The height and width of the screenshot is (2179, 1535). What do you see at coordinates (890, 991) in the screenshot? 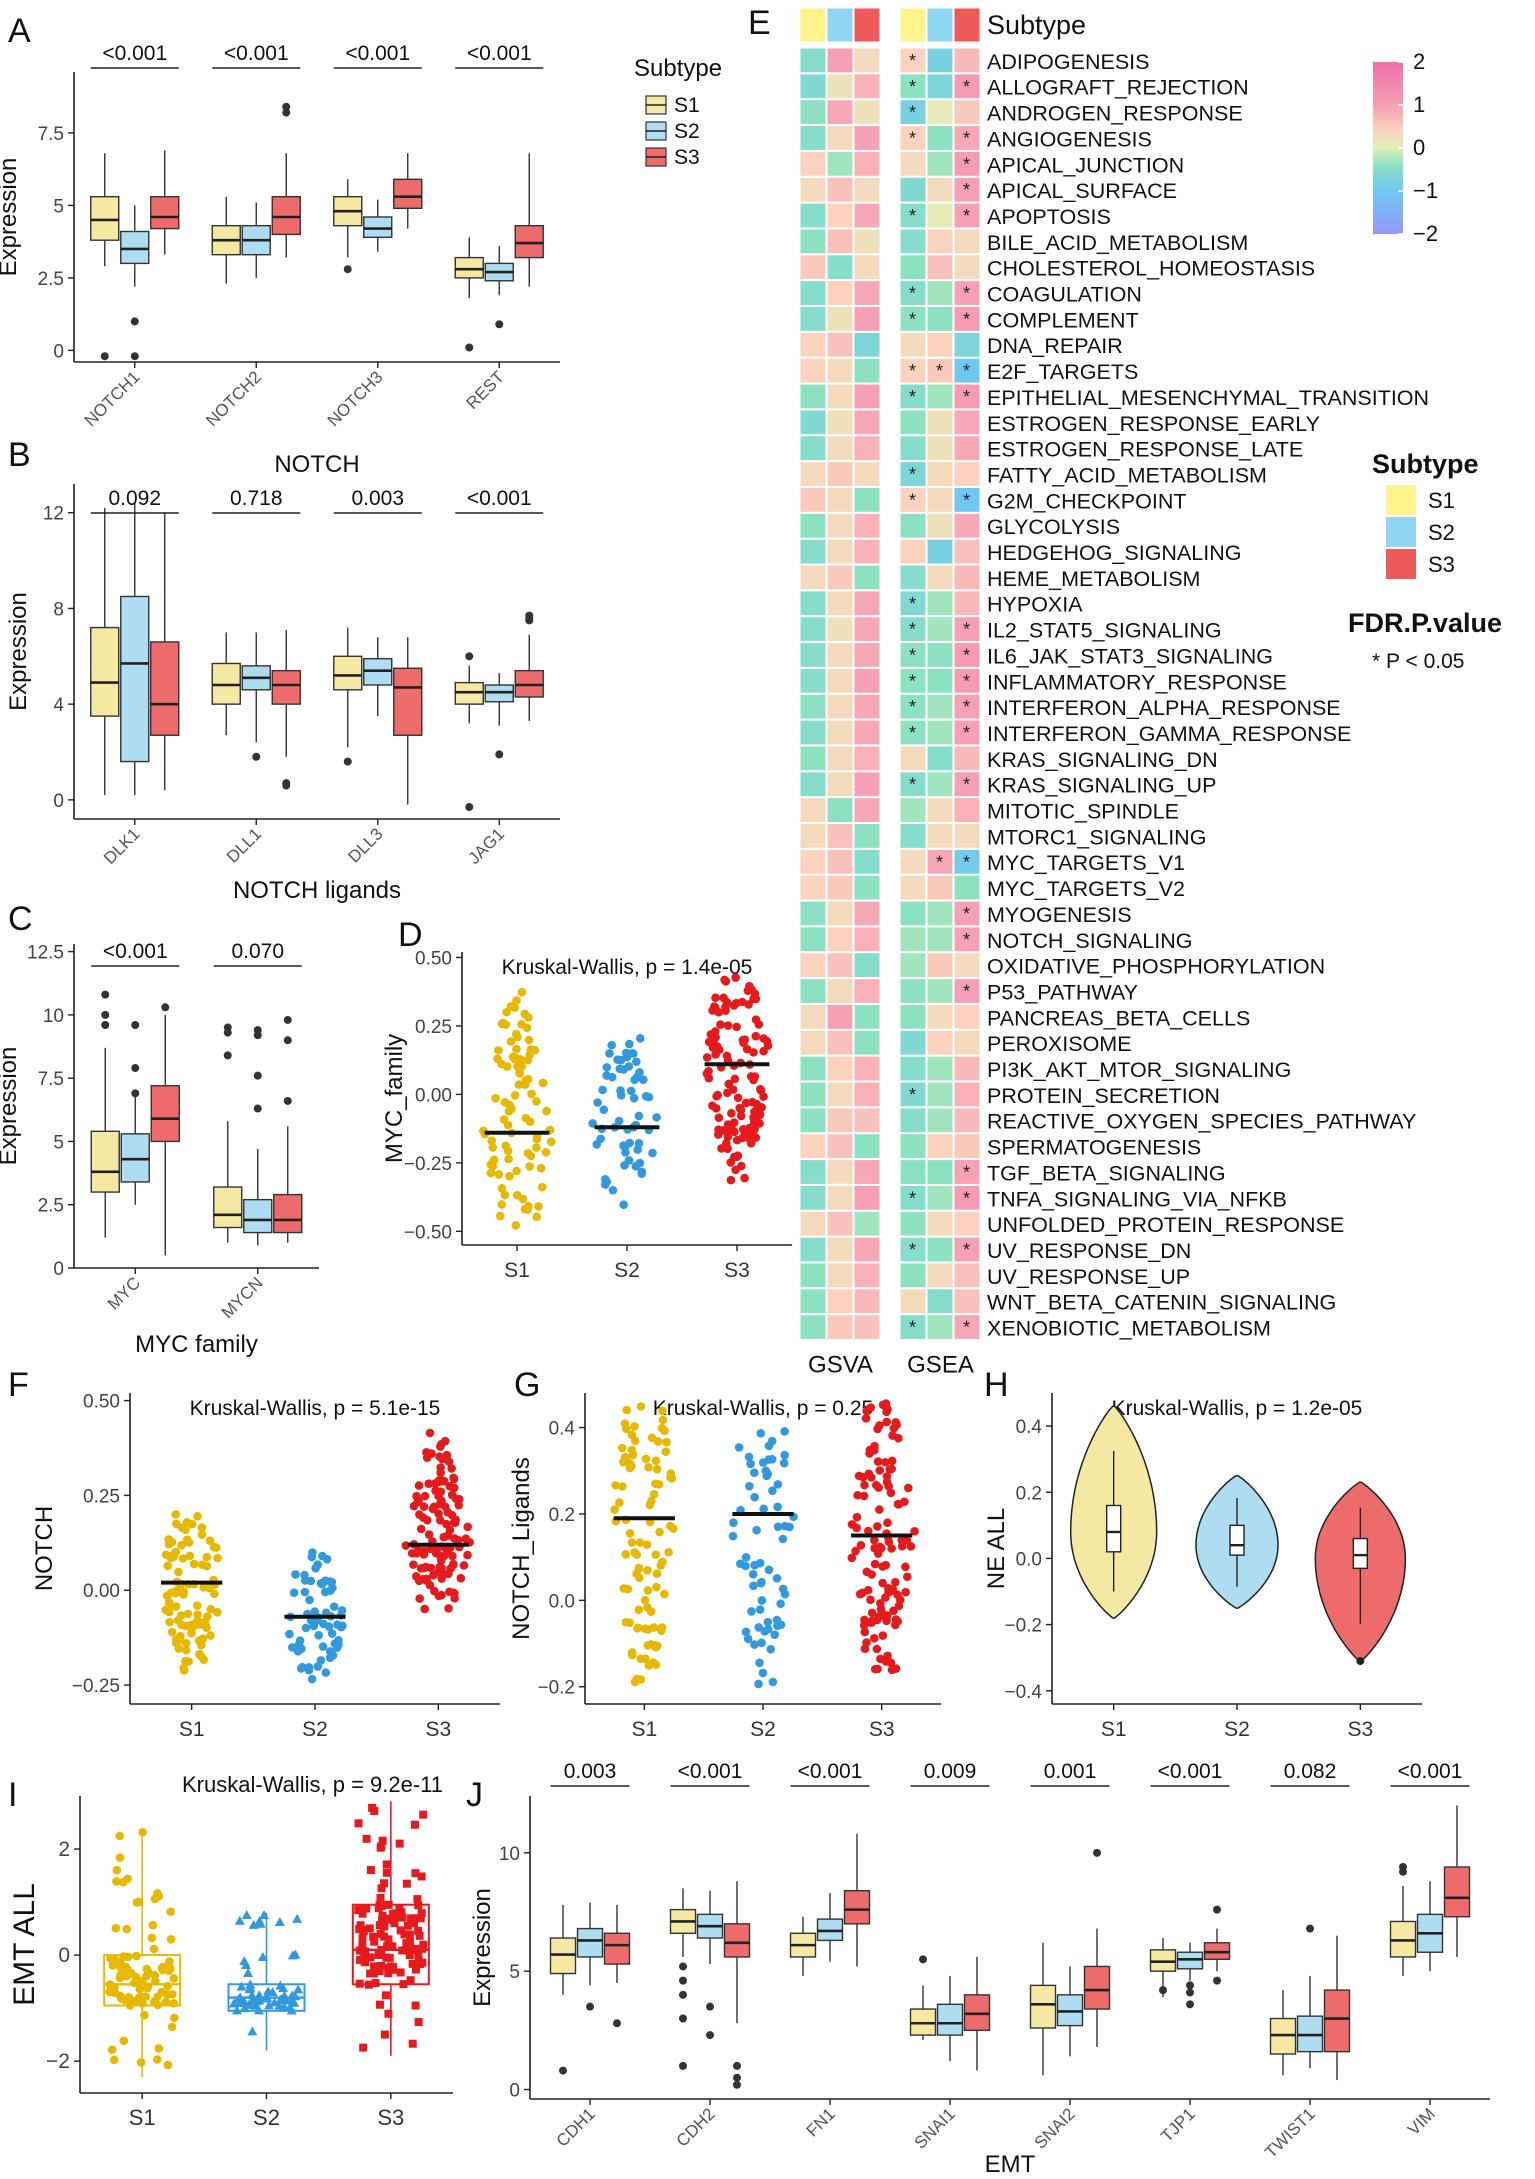
I see `panel-e-row-p53-pathway` at bounding box center [890, 991].